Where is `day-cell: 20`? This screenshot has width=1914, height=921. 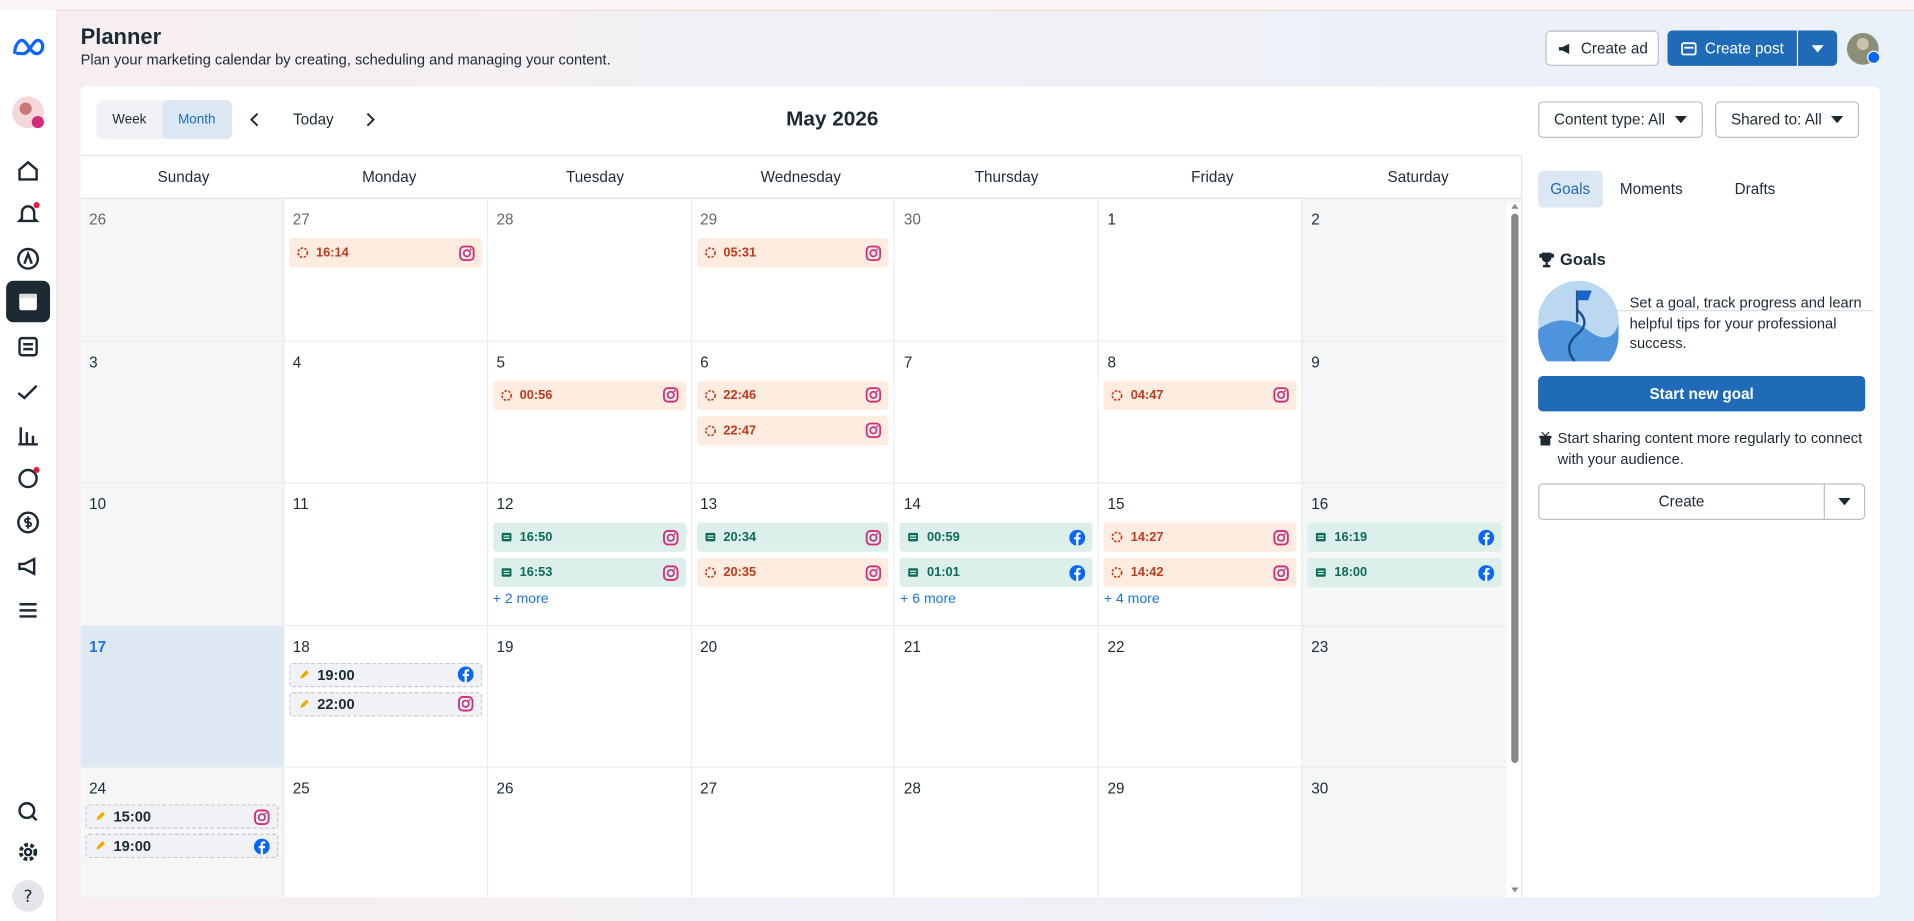
day-cell: 20 is located at coordinates (793, 696).